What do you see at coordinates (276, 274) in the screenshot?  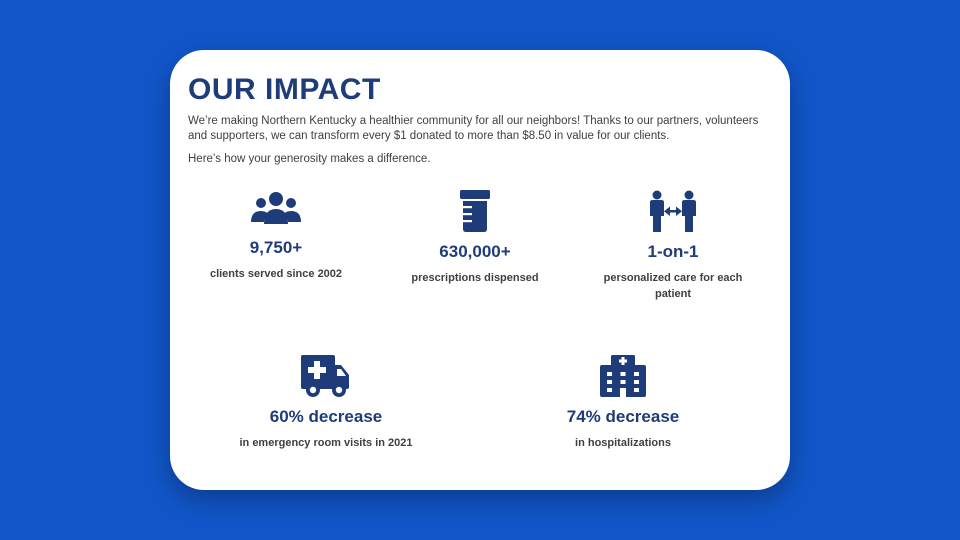 I see `stat-label: clients served since 2002` at bounding box center [276, 274].